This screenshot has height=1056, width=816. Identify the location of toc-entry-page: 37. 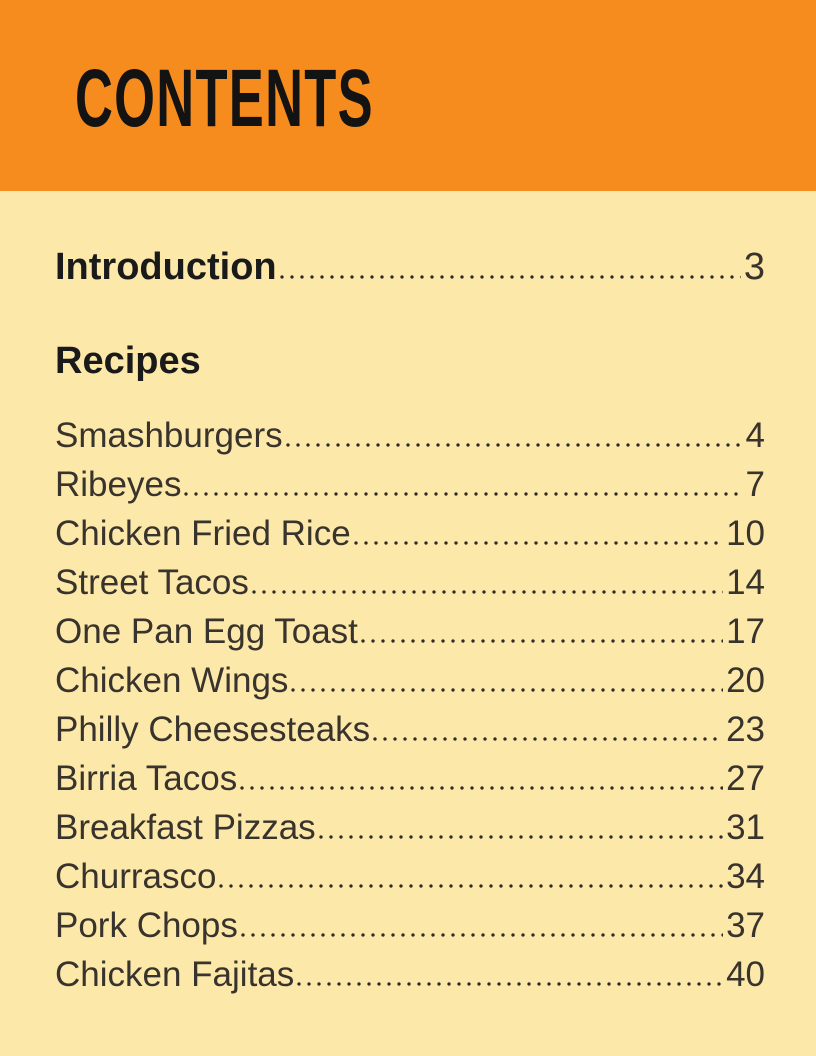
(745, 926).